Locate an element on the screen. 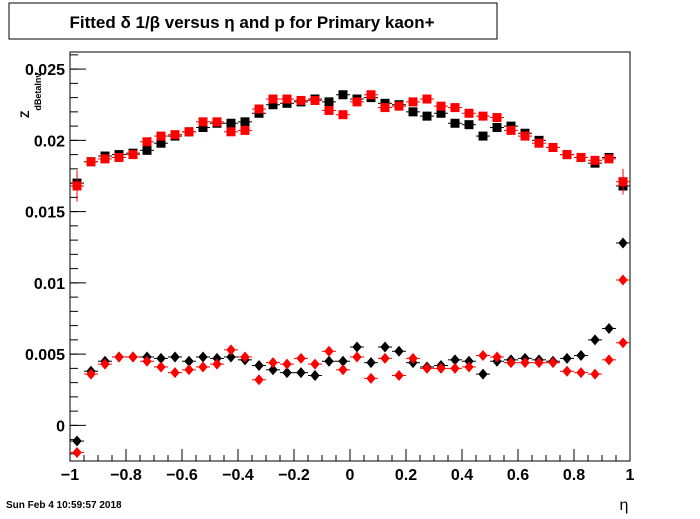 This screenshot has width=700, height=519. x-tick-label: 0.8 is located at coordinates (574, 475).